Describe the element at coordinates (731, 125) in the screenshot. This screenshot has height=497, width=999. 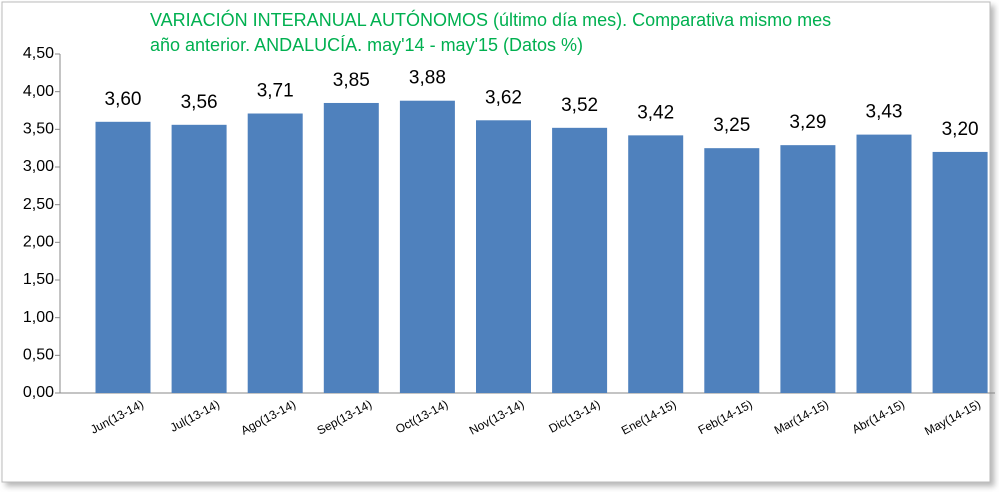
I see `value-label: 3,25` at that location.